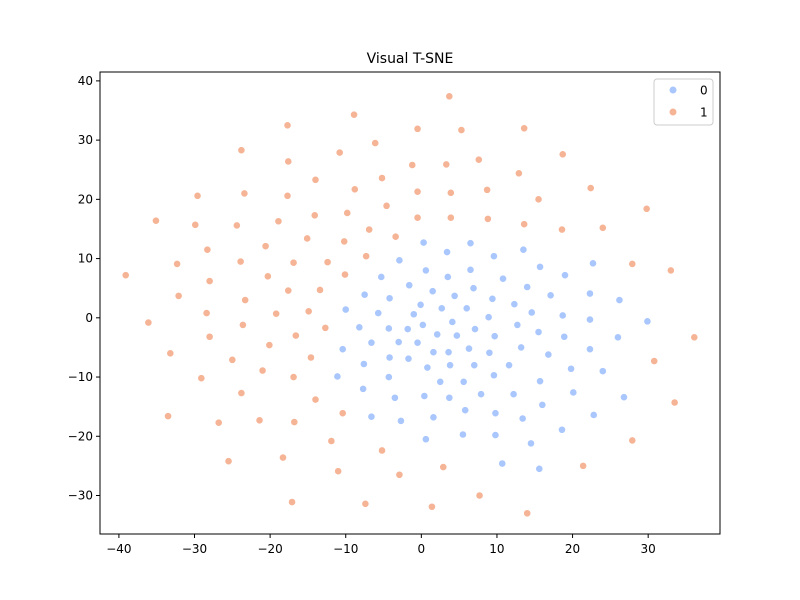 The height and width of the screenshot is (600, 800). I want to click on y-tick-label-30: 30, so click(85, 140).